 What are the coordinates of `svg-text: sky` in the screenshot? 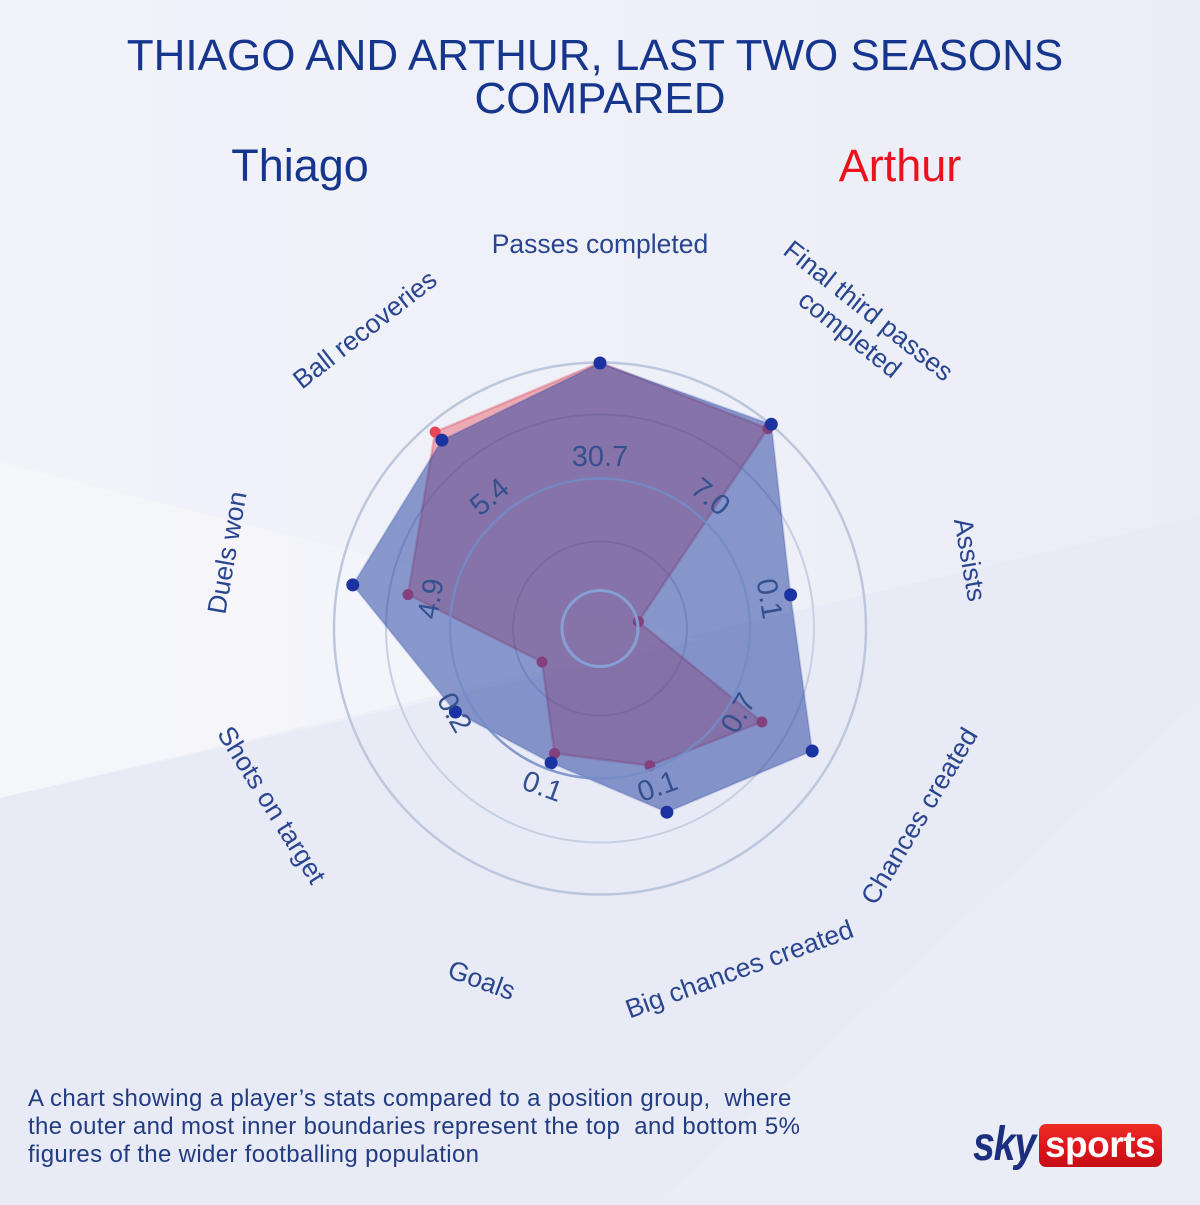 It's located at (1005, 1144).